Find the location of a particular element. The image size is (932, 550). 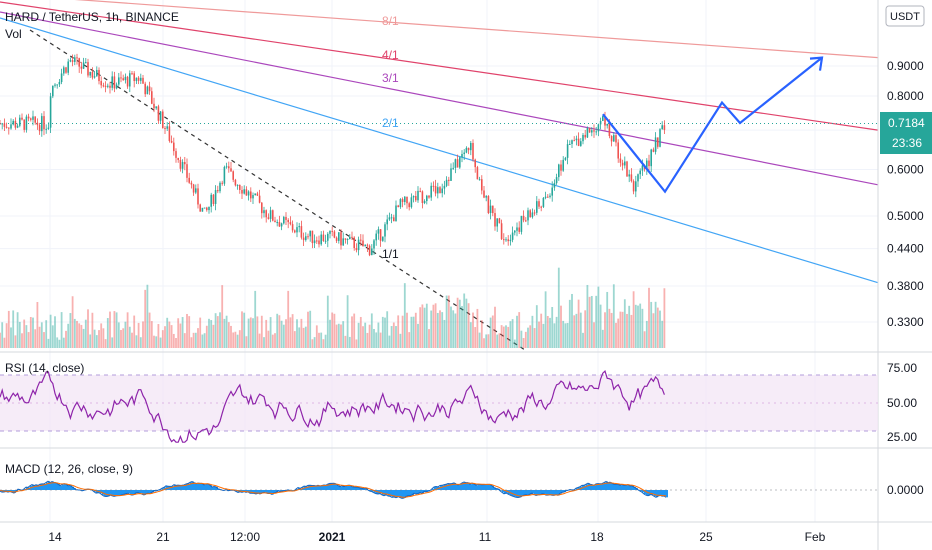

time-axis: 14 21 12:00 2021 11 18 25 Feb is located at coordinates (436, 537).